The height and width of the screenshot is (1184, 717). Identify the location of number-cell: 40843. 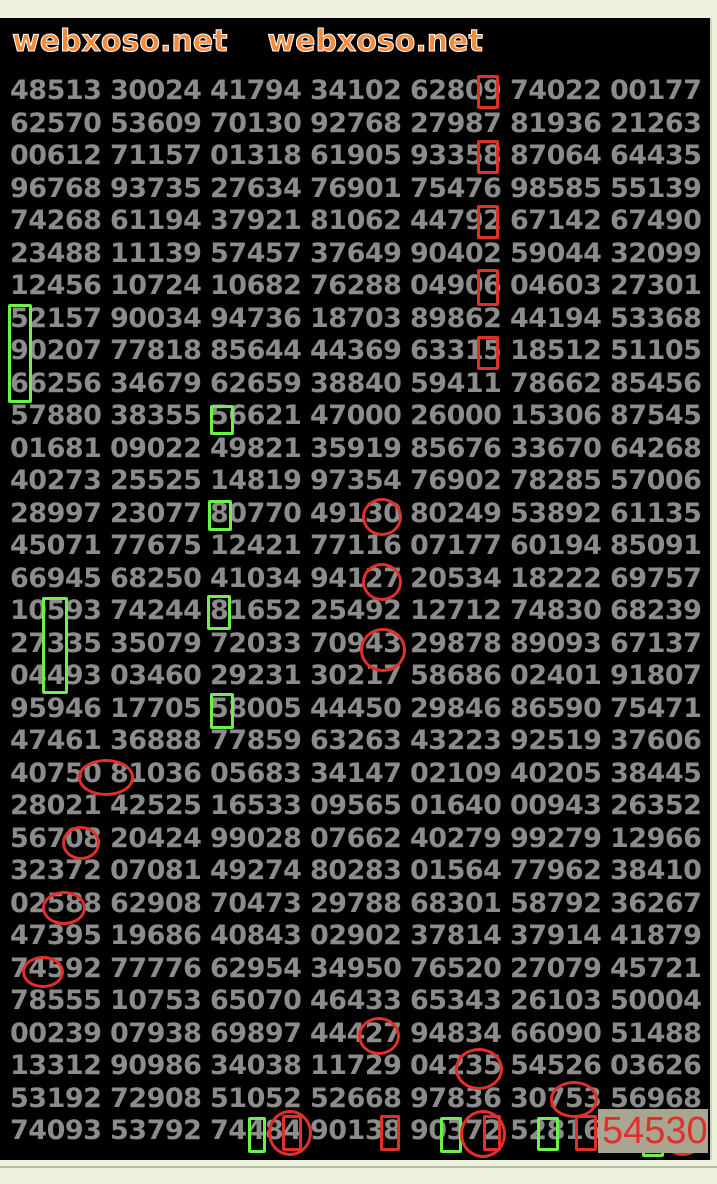
(256, 935).